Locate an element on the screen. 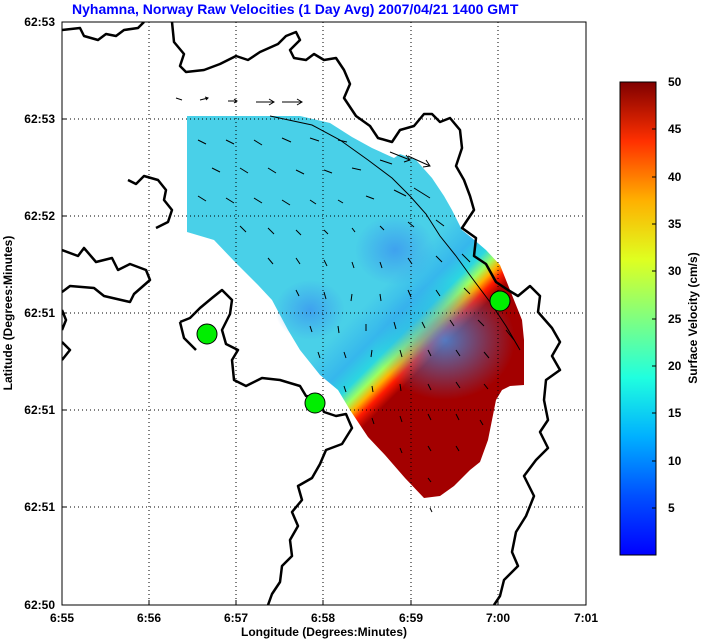  colorbar-label: Surface Velocity (cm/s) is located at coordinates (693, 317).